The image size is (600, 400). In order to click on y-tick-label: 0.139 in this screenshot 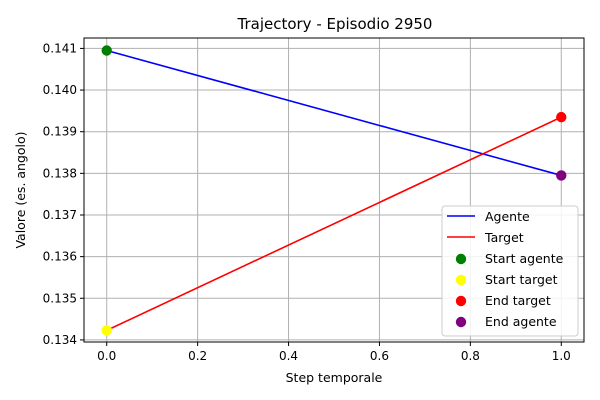, I will do `click(60, 132)`.